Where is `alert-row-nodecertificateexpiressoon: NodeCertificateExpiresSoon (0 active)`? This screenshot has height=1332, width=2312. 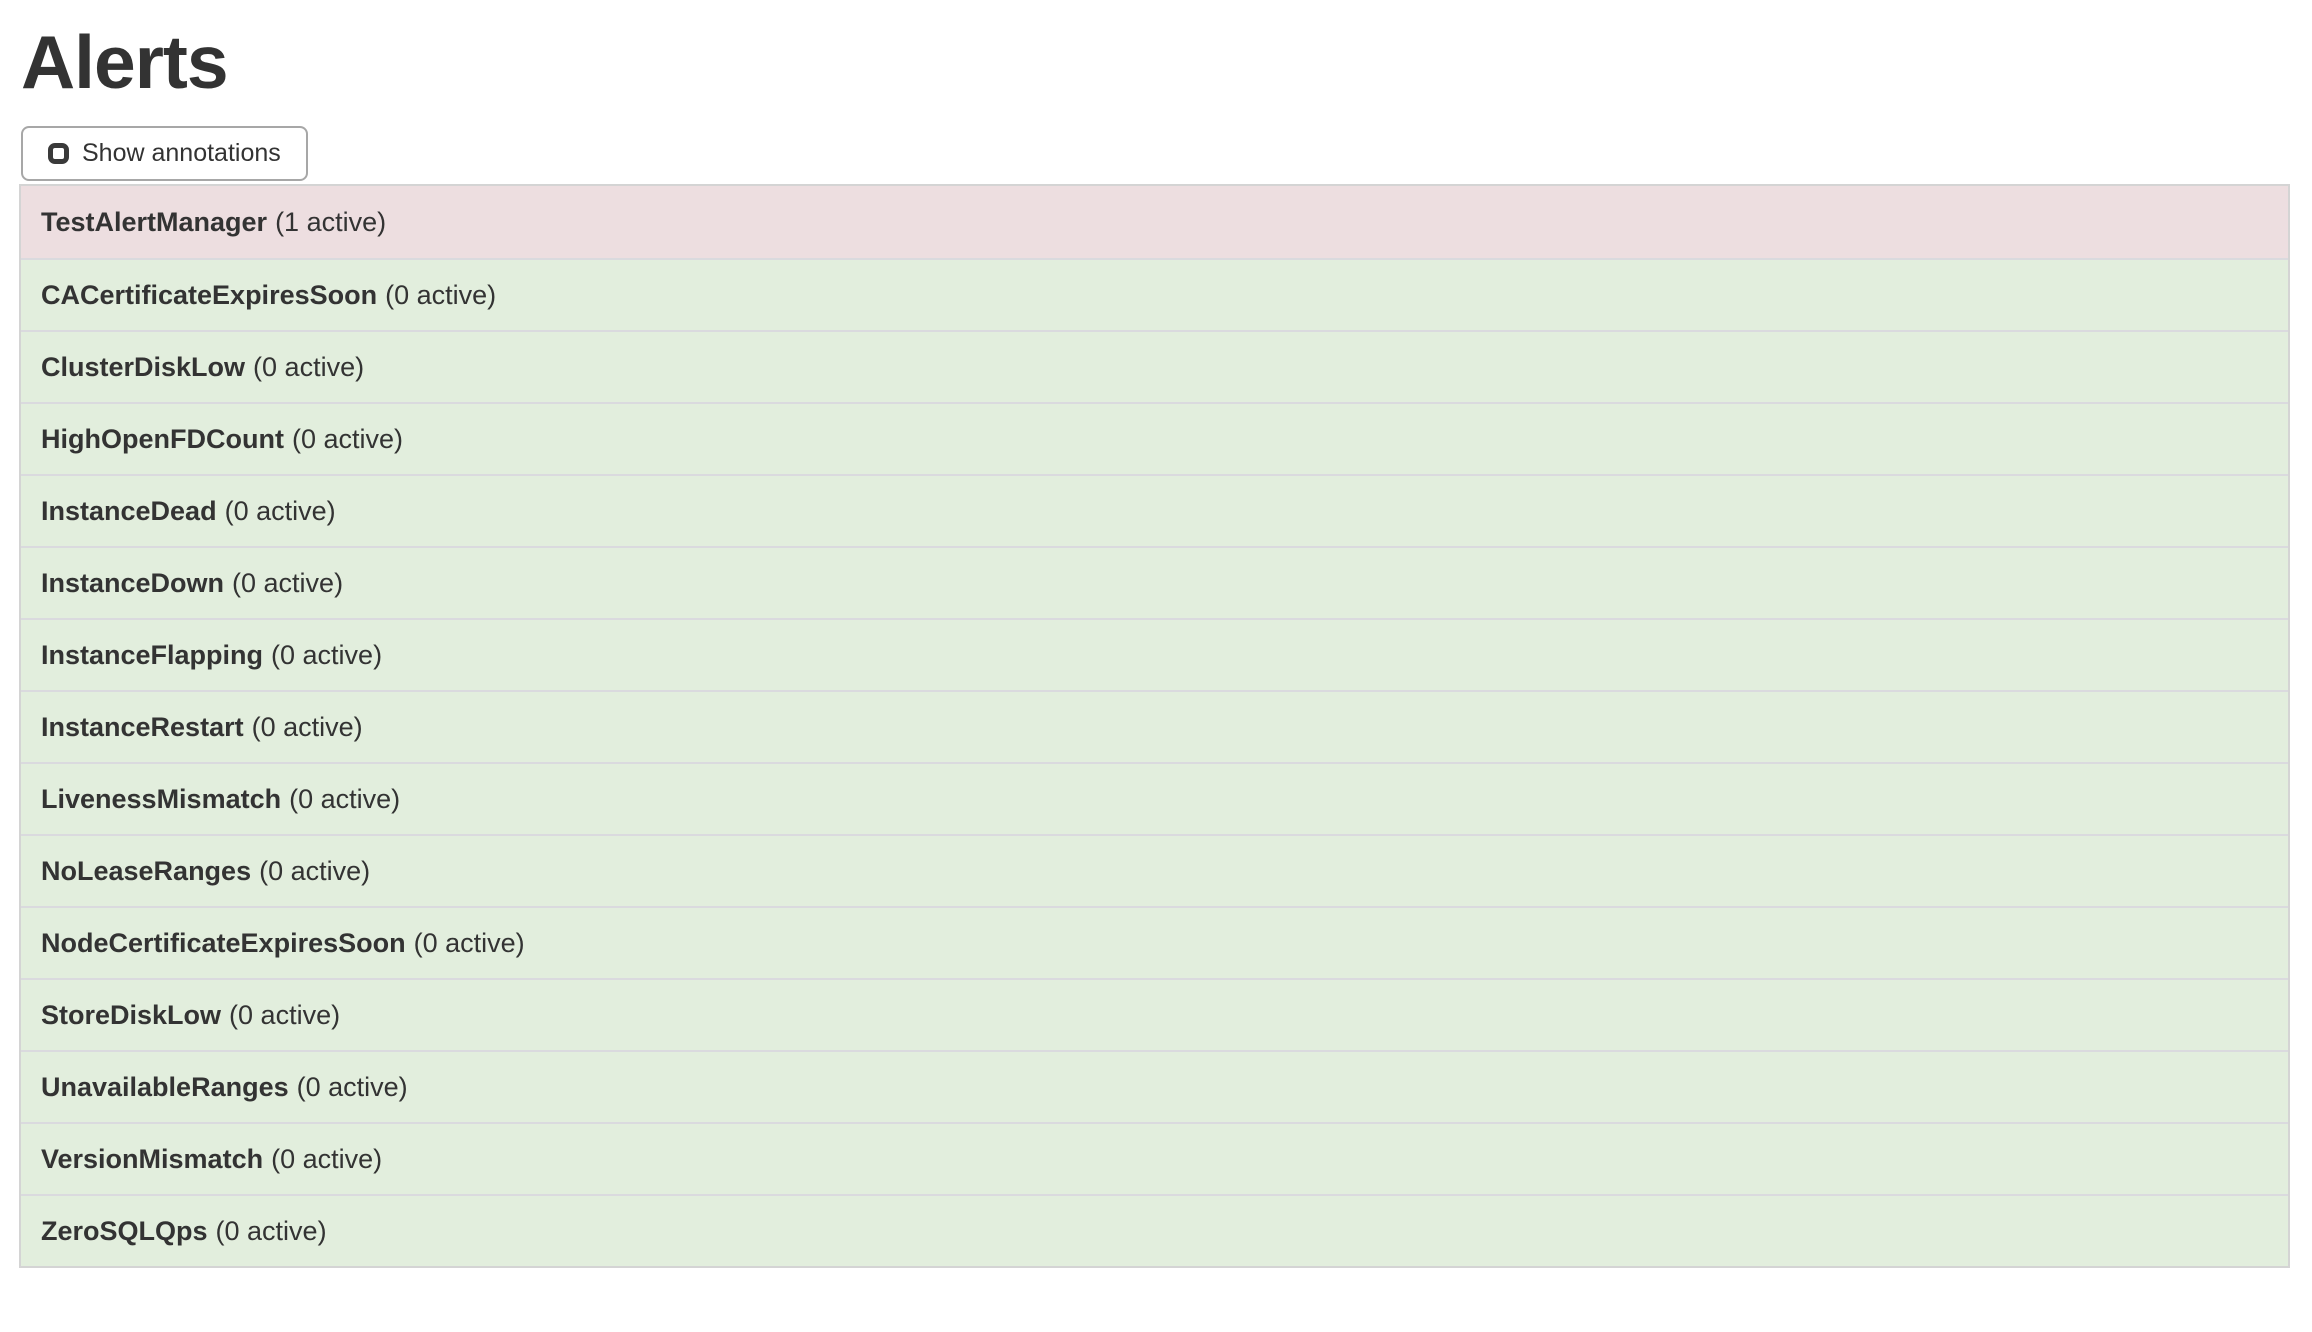 alert-row-nodecertificateexpiressoon: NodeCertificateExpiresSoon (0 active) is located at coordinates (1154, 942).